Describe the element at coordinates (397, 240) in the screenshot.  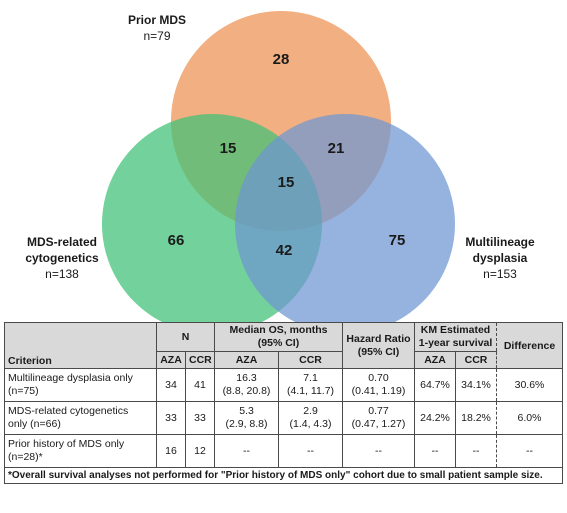
I see `region-count-multilineage-only: 75` at that location.